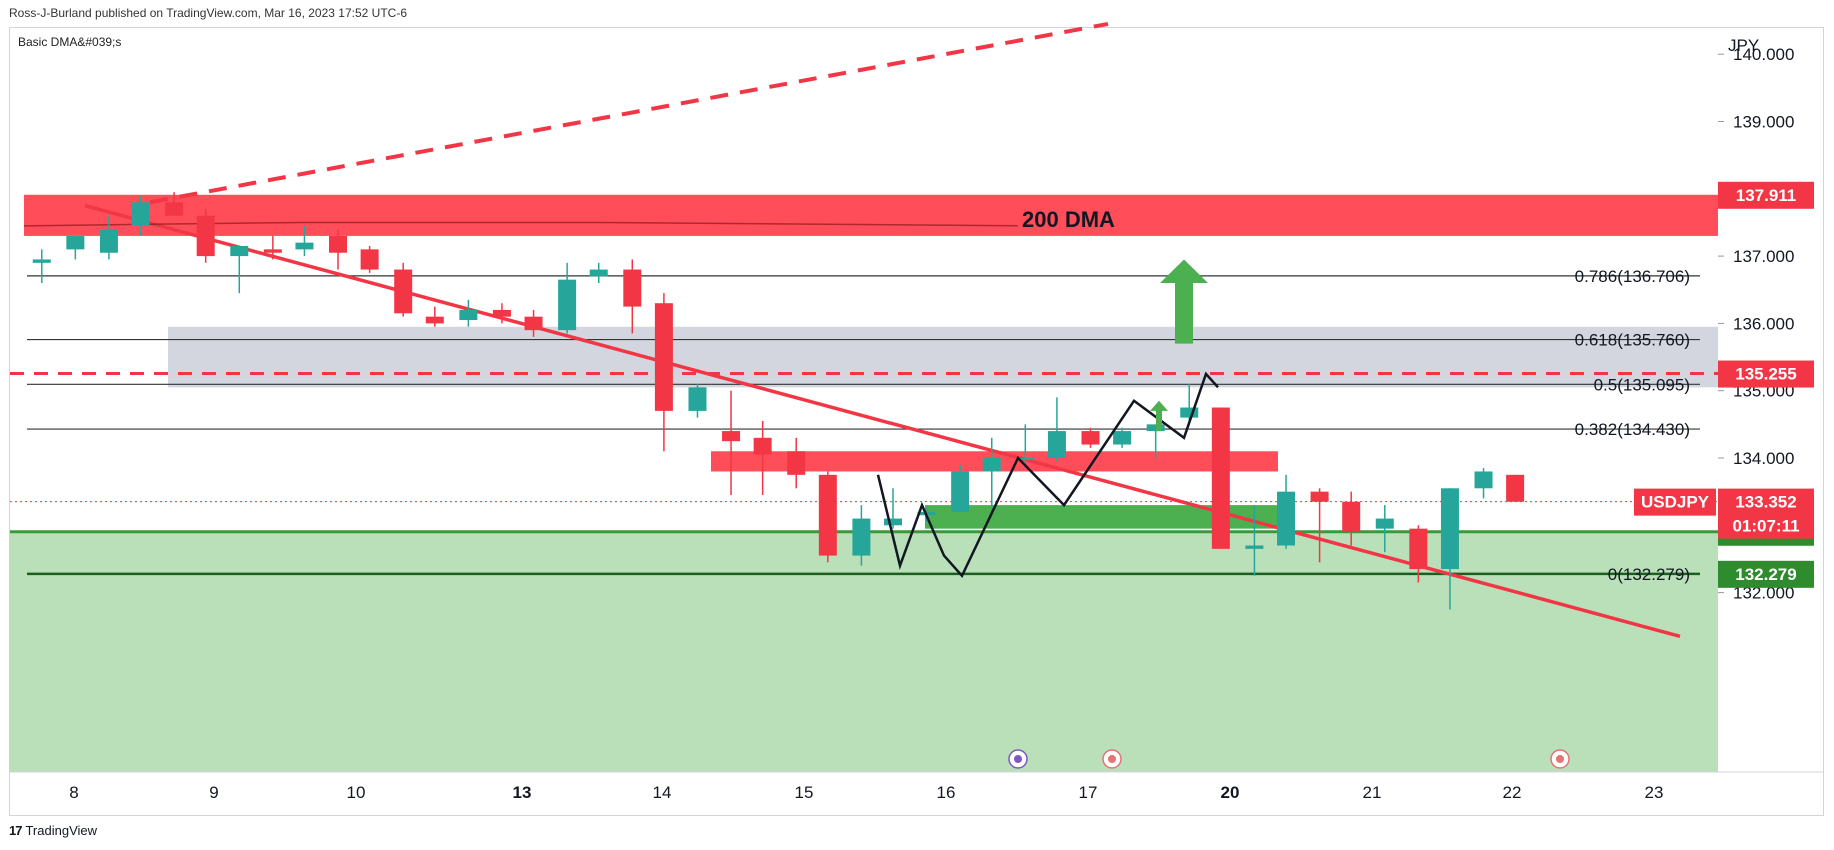 The width and height of the screenshot is (1834, 850). I want to click on x-tick-label: 16, so click(946, 792).